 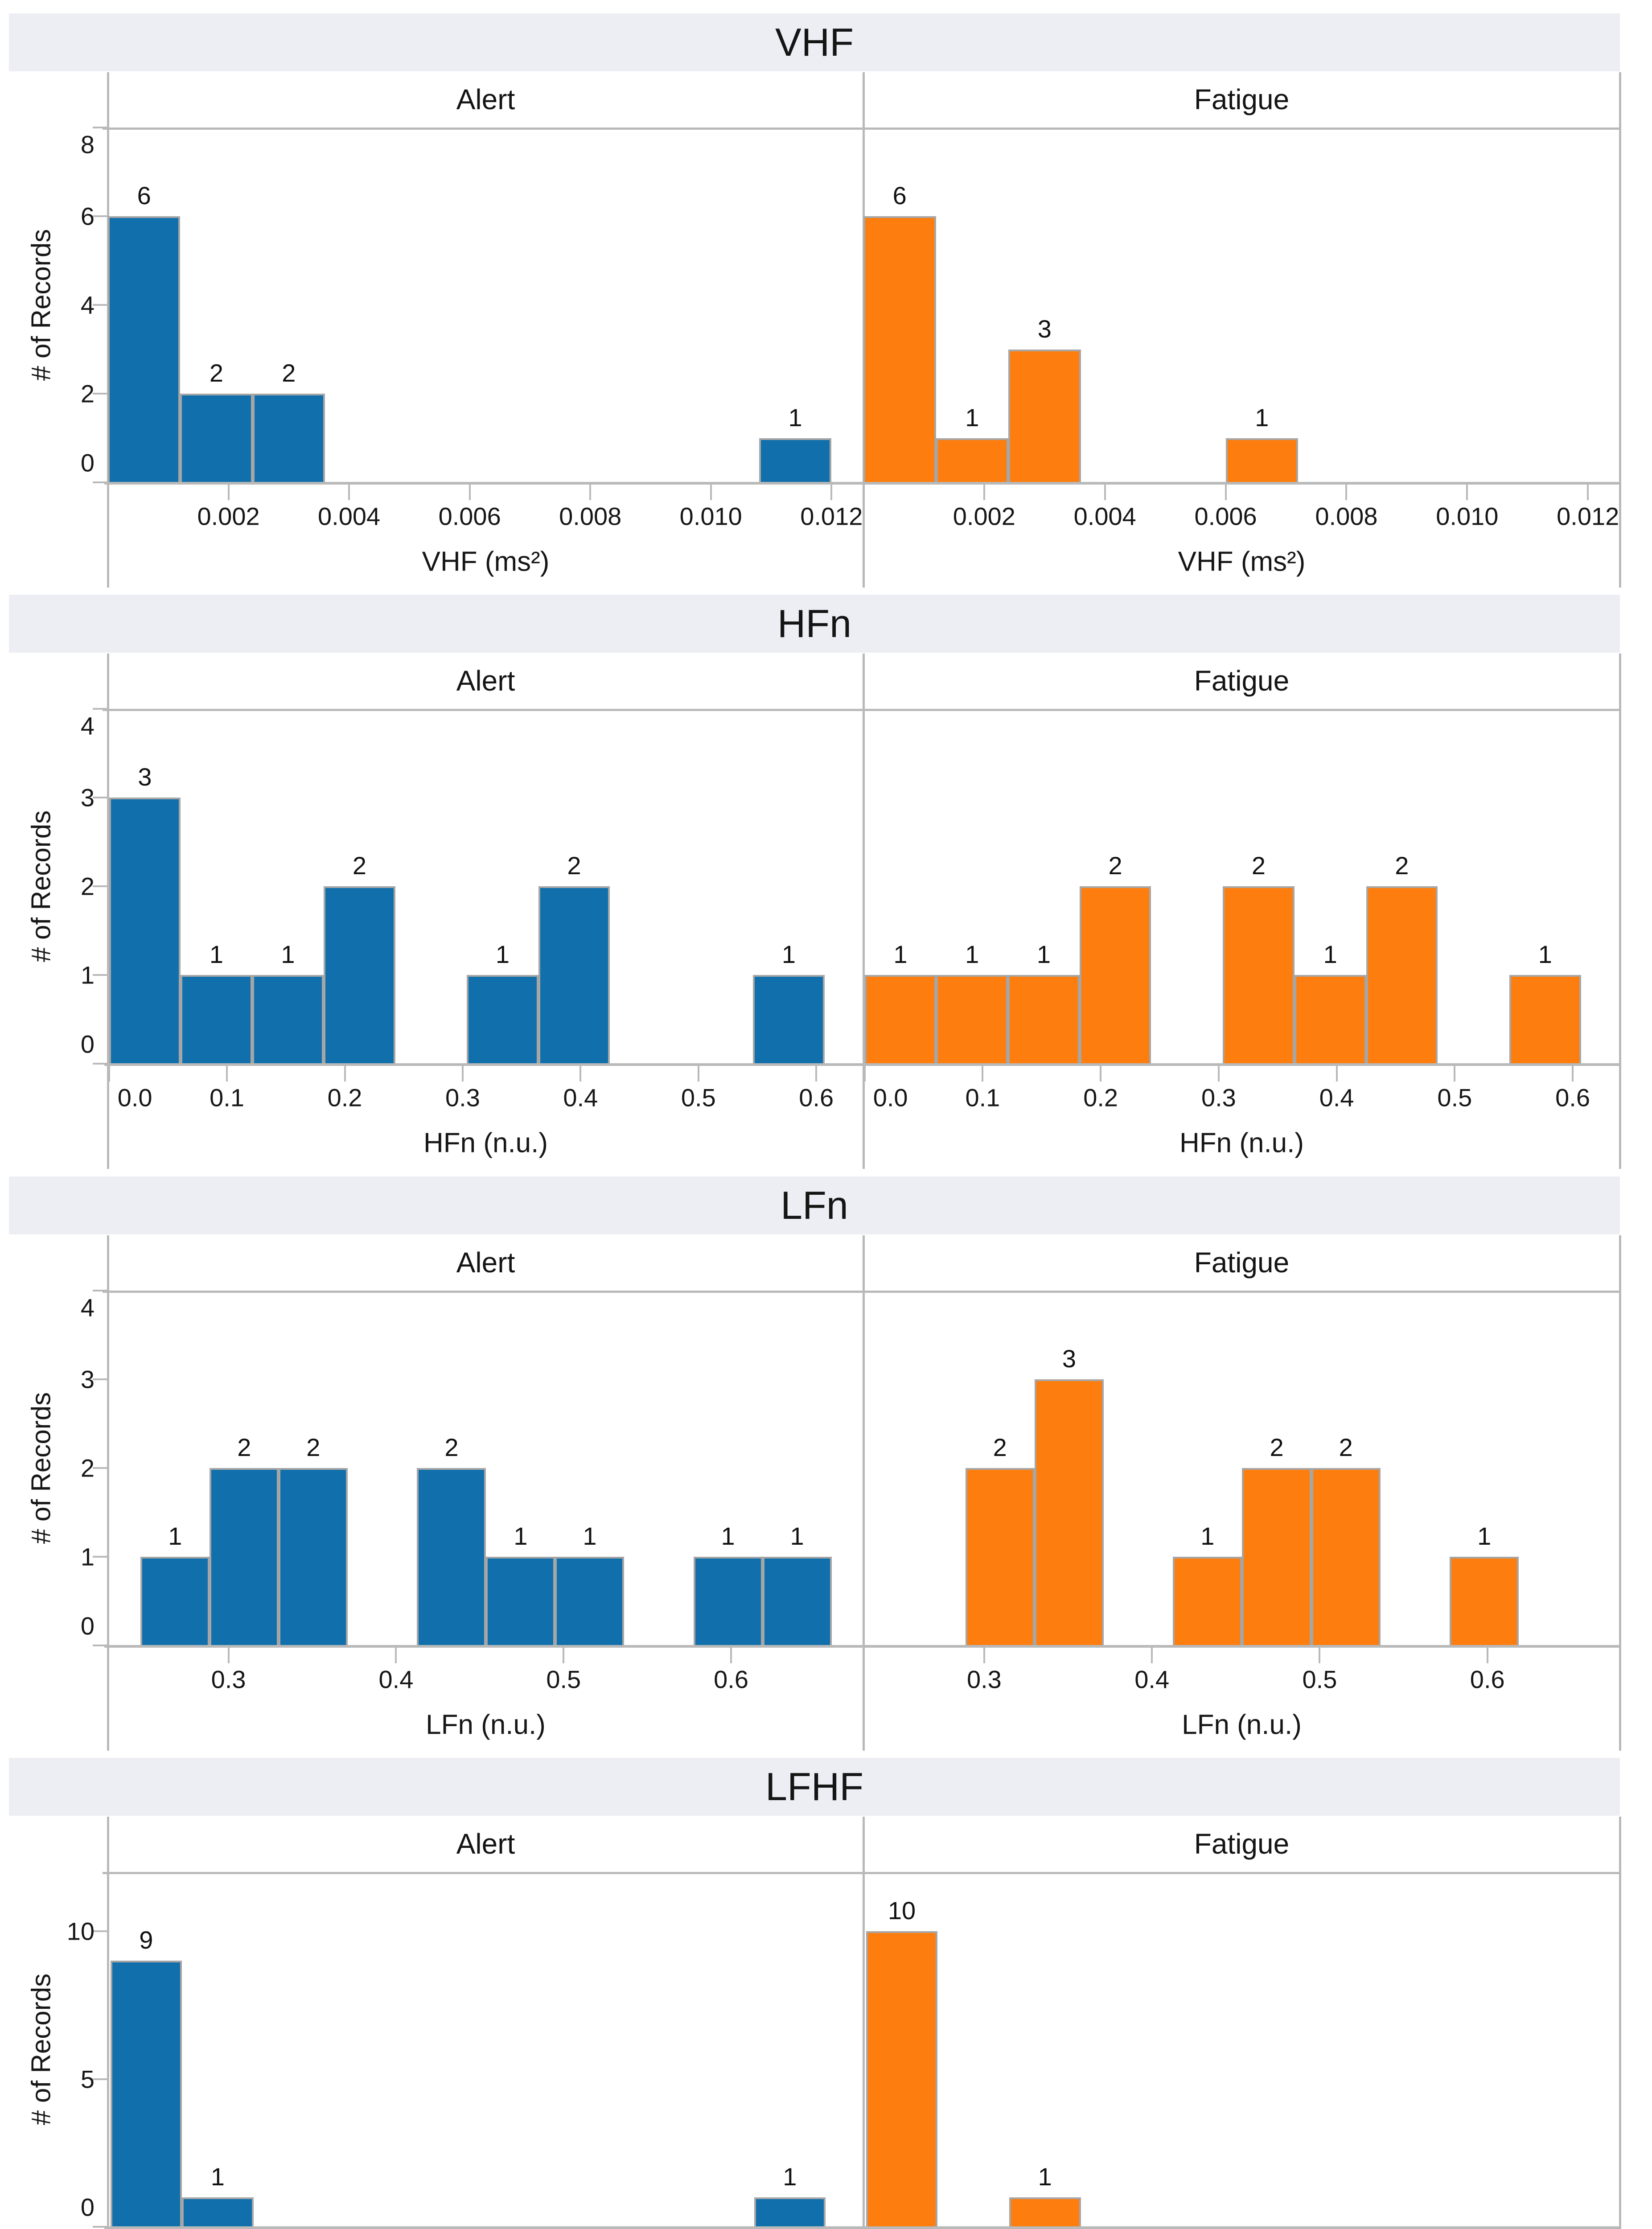 What do you see at coordinates (1346, 516) in the screenshot?
I see `x-tick-label: 0.008` at bounding box center [1346, 516].